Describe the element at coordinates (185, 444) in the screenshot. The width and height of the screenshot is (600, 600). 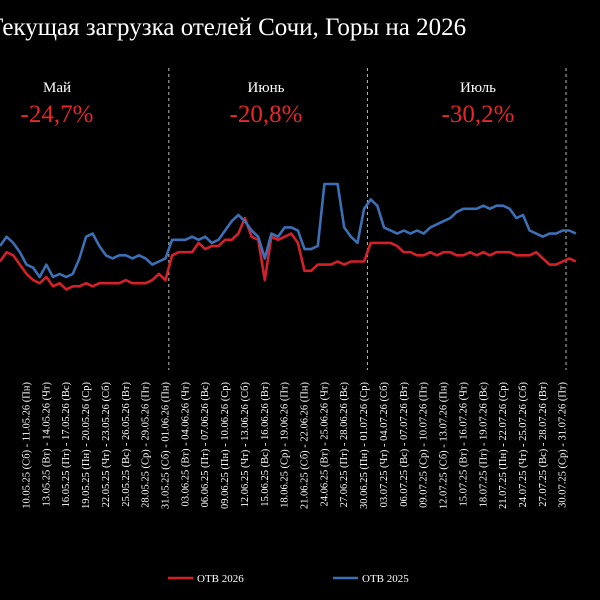
I see `x-tick-label: 03.06.25 (Вт) - 04.06.26 (Чт)` at that location.